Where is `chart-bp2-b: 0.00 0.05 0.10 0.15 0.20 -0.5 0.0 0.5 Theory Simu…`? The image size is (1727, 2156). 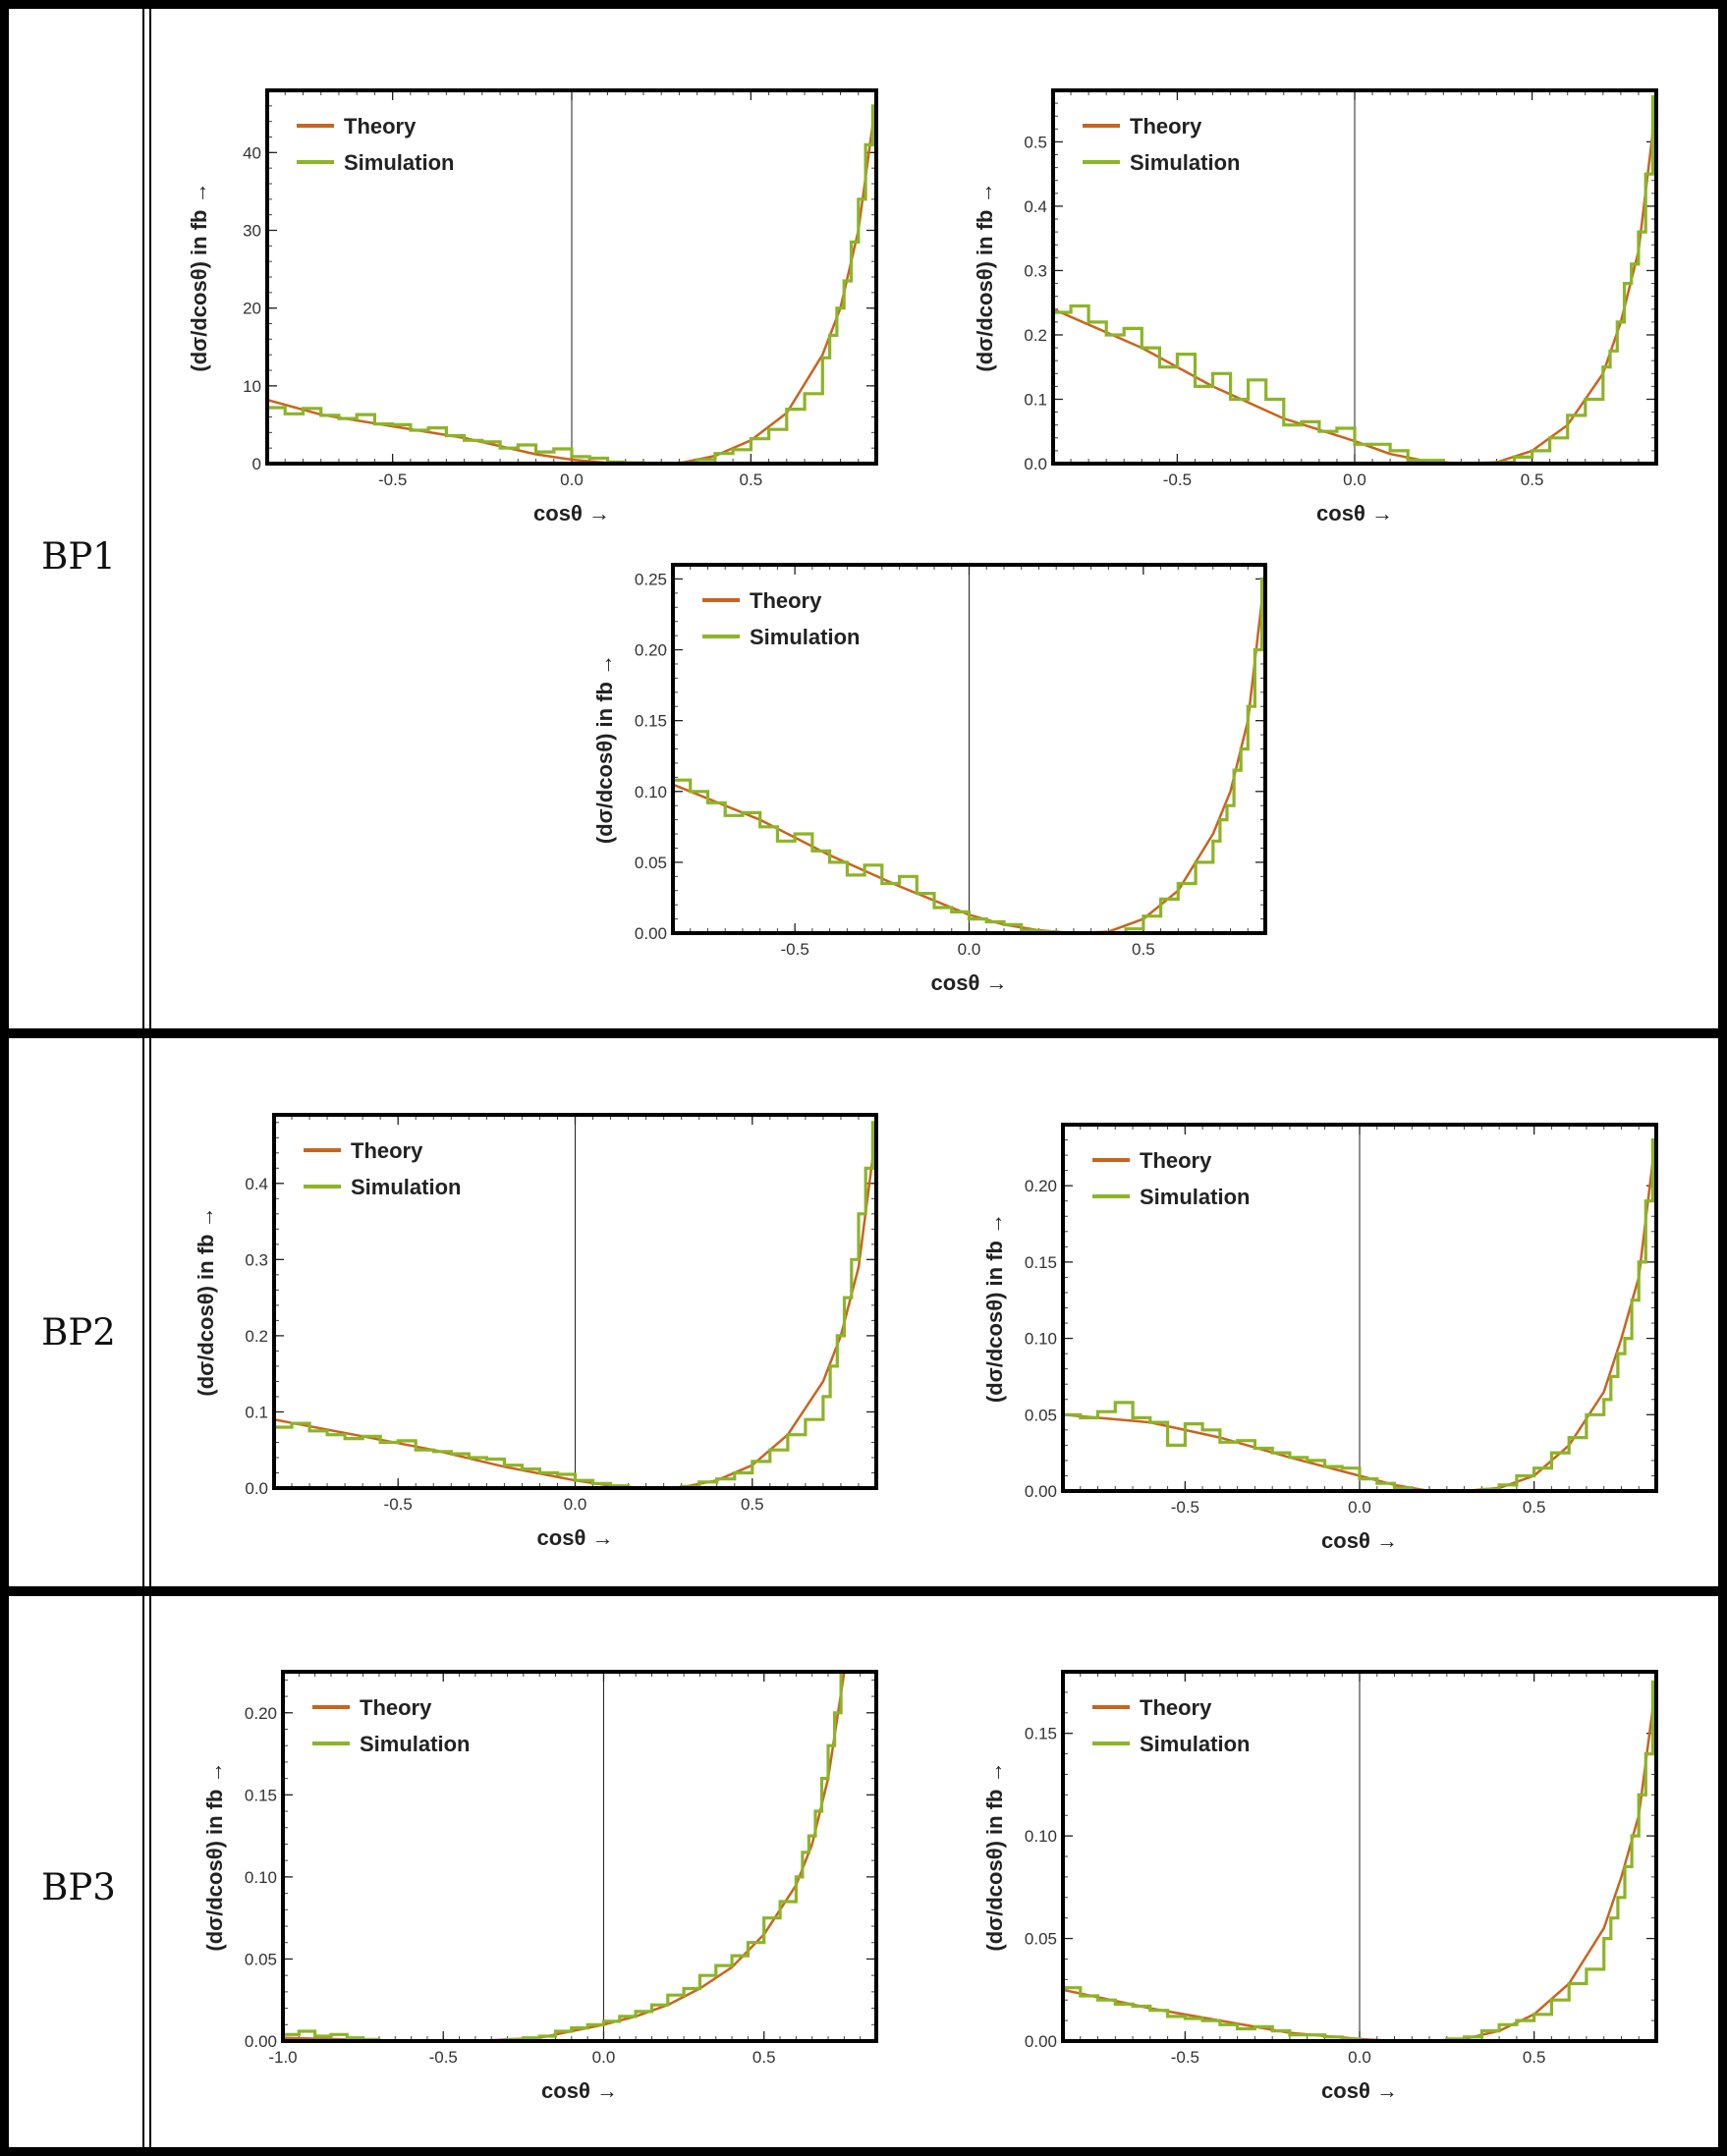 chart-bp2-b: 0.00 0.05 0.10 0.15 0.20 -0.5 0.0 0.5 Theory Simu… is located at coordinates (1320, 1338).